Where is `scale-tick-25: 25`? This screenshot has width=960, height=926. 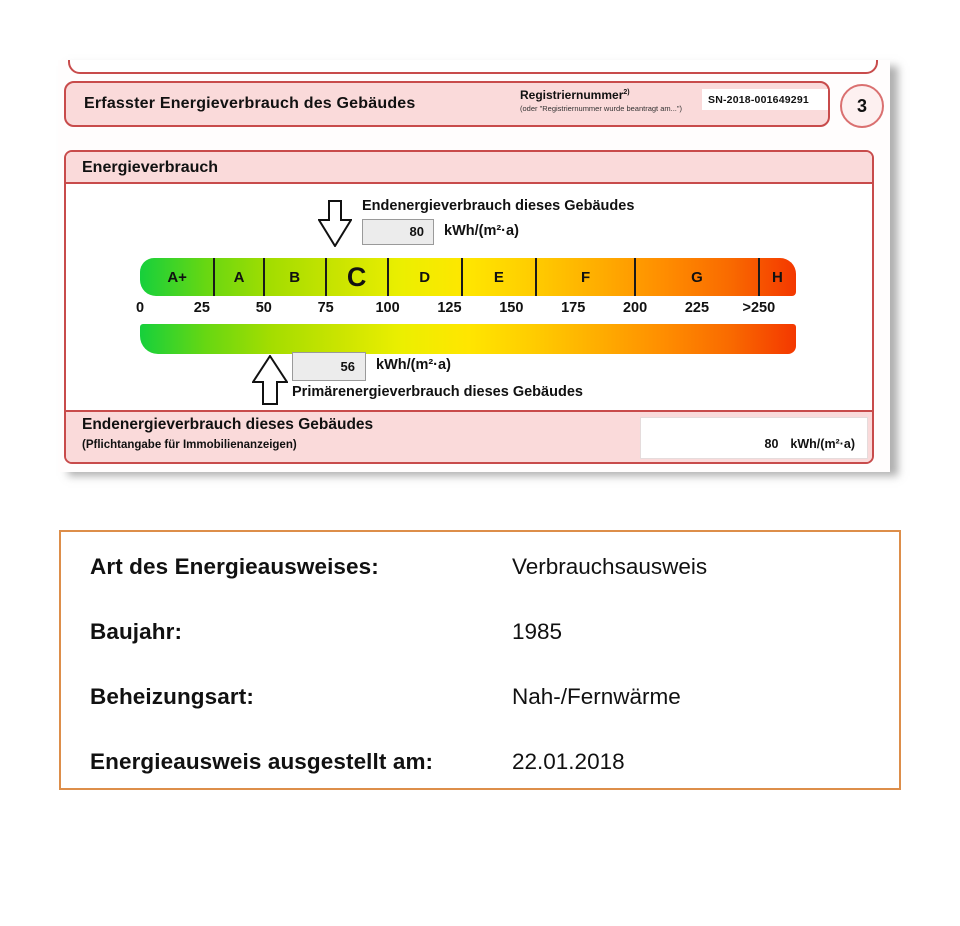 scale-tick-25: 25 is located at coordinates (201, 308).